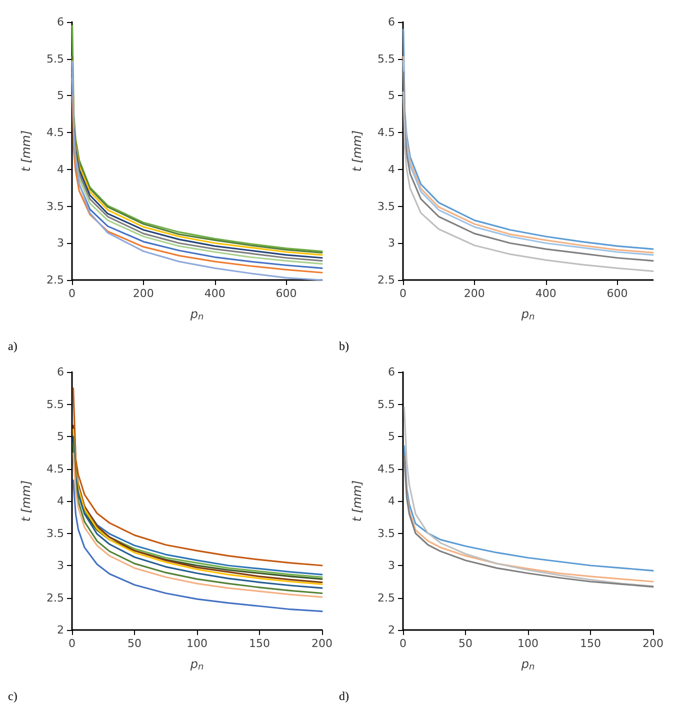 This screenshot has width=675, height=713. What do you see at coordinates (13, 696) in the screenshot?
I see `text: c)` at bounding box center [13, 696].